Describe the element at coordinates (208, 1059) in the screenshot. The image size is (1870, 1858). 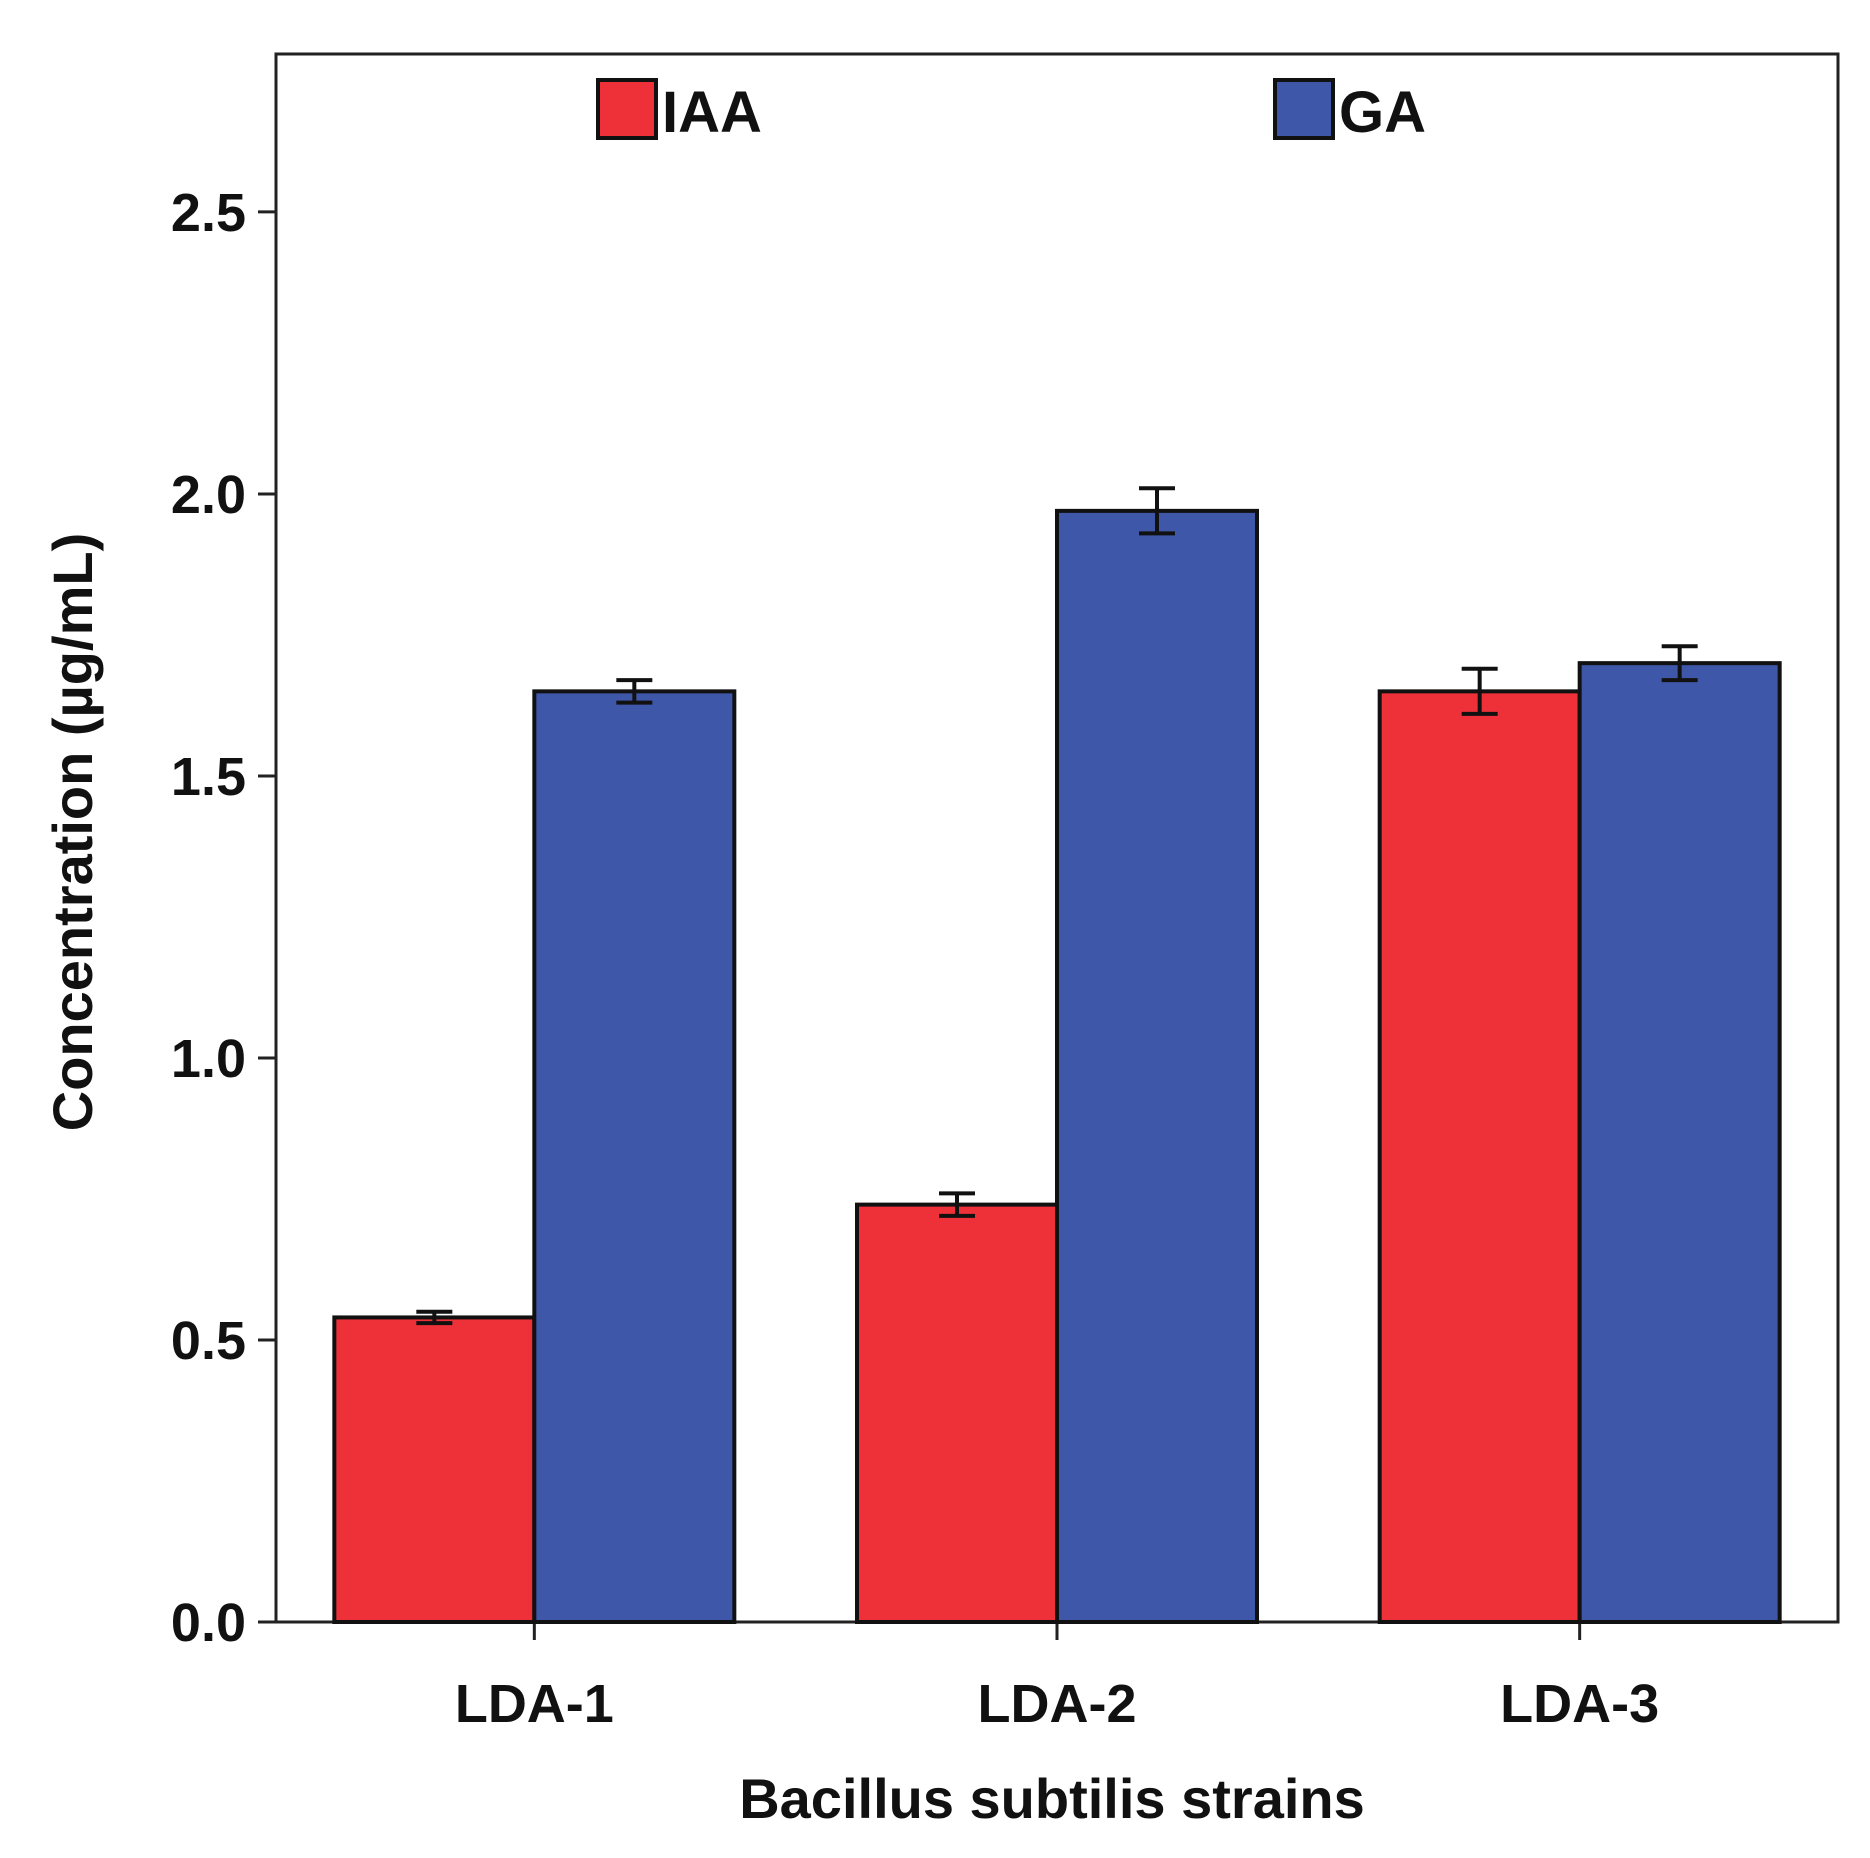
I see `y-tick-label: 1.0` at that location.